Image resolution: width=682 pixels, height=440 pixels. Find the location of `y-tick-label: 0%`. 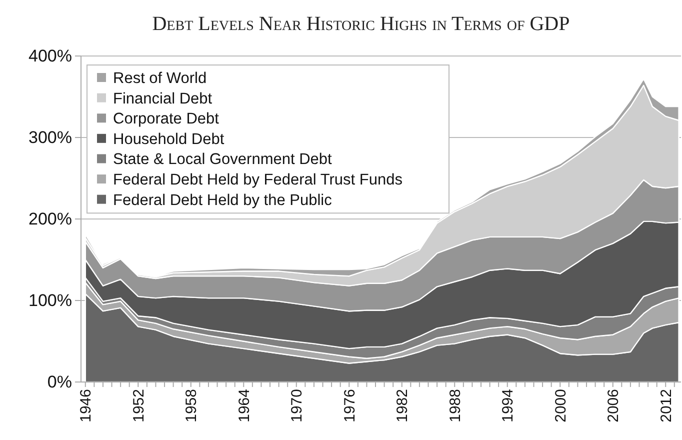

y-tick-label: 0% is located at coordinates (59, 382).